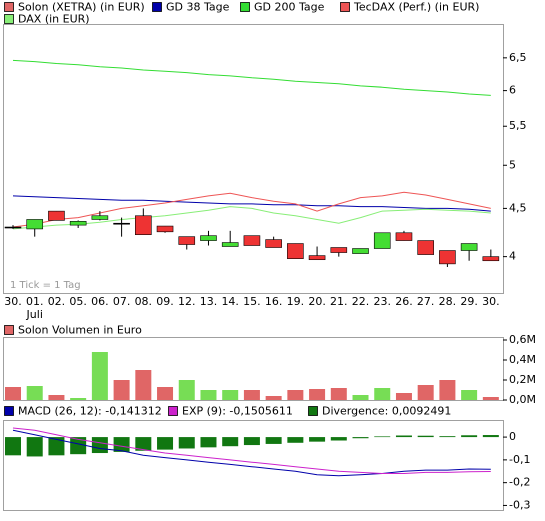 This screenshot has height=521, width=545. What do you see at coordinates (317, 301) in the screenshot?
I see `x-tick-label: 20.` at bounding box center [317, 301].